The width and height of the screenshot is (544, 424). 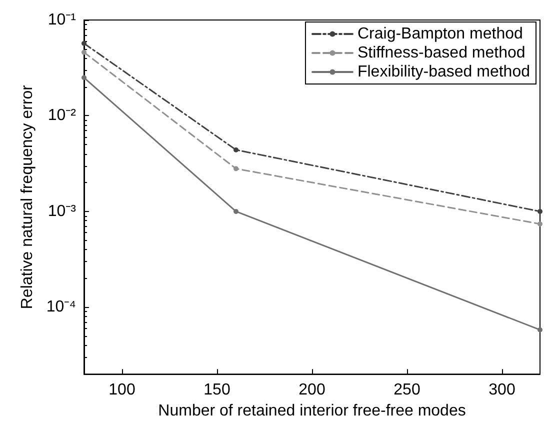 I want to click on legend-label: Craig-Bampton method, so click(x=440, y=34).